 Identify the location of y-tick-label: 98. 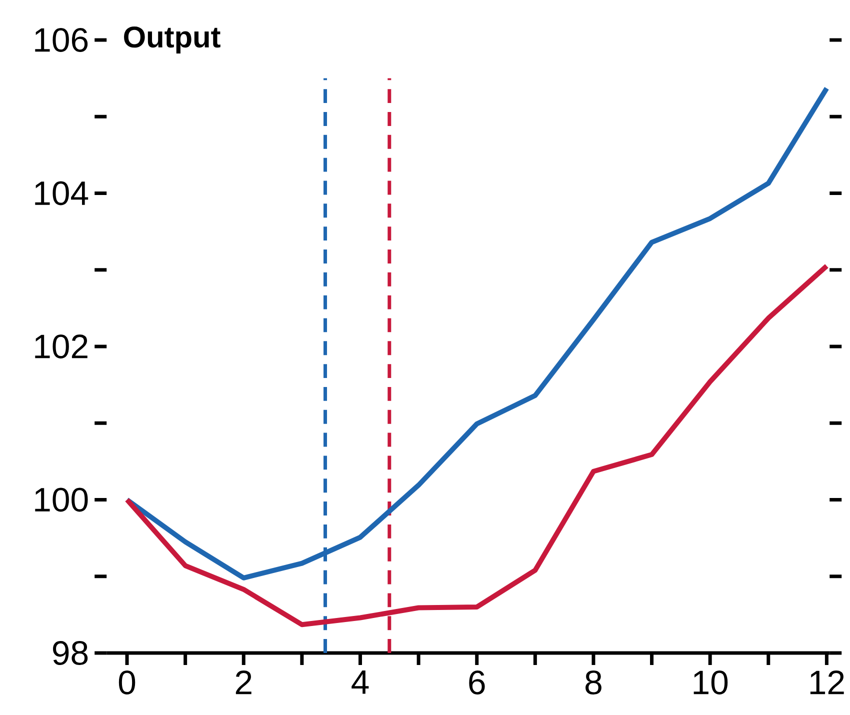
(70, 652).